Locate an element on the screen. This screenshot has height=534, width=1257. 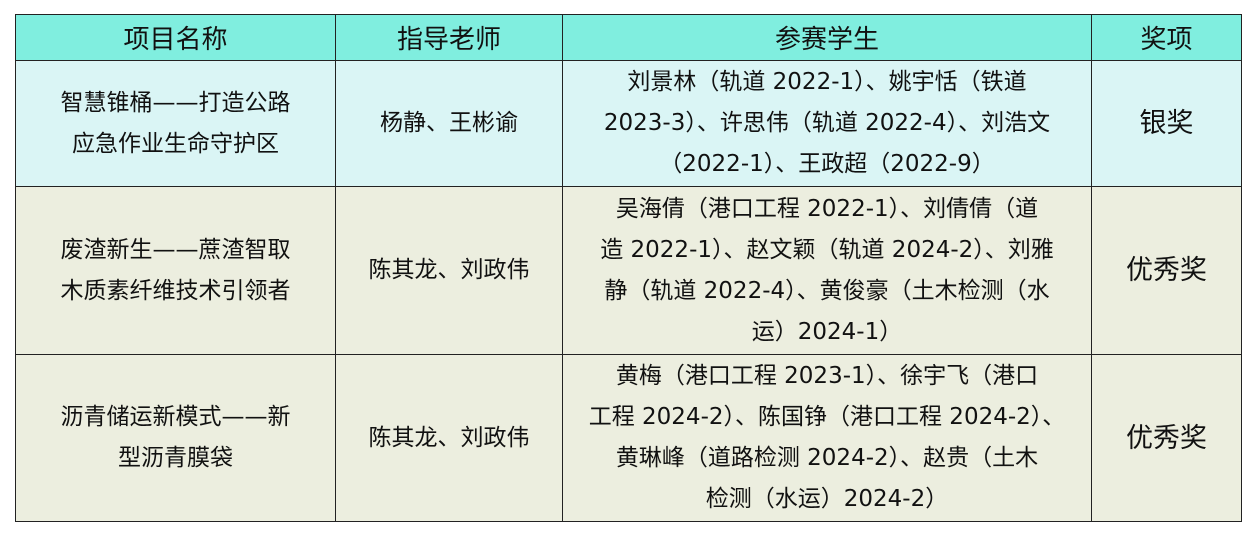
project-cell: 废渣新生——蔗渣智取 木质素纤维技术引领者 is located at coordinates (175, 270).